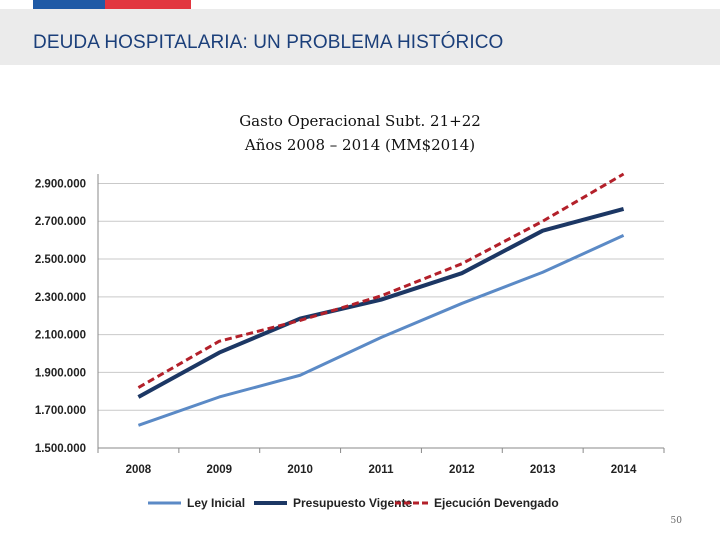 Image resolution: width=720 pixels, height=540 pixels. What do you see at coordinates (352, 503) in the screenshot?
I see `legend-label-2: Presupuesto Vigente` at bounding box center [352, 503].